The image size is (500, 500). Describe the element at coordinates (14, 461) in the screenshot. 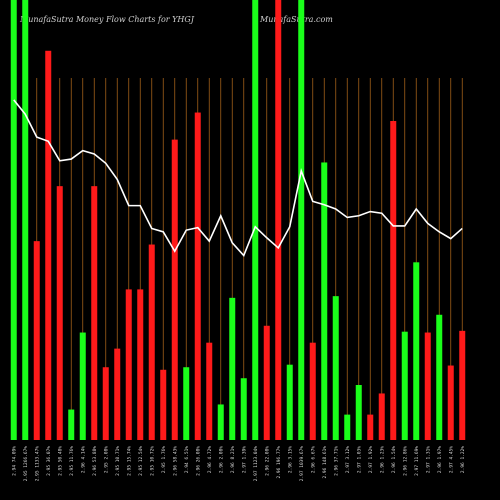

I see `x-tick-label: 2.94 74.09%` at that location.